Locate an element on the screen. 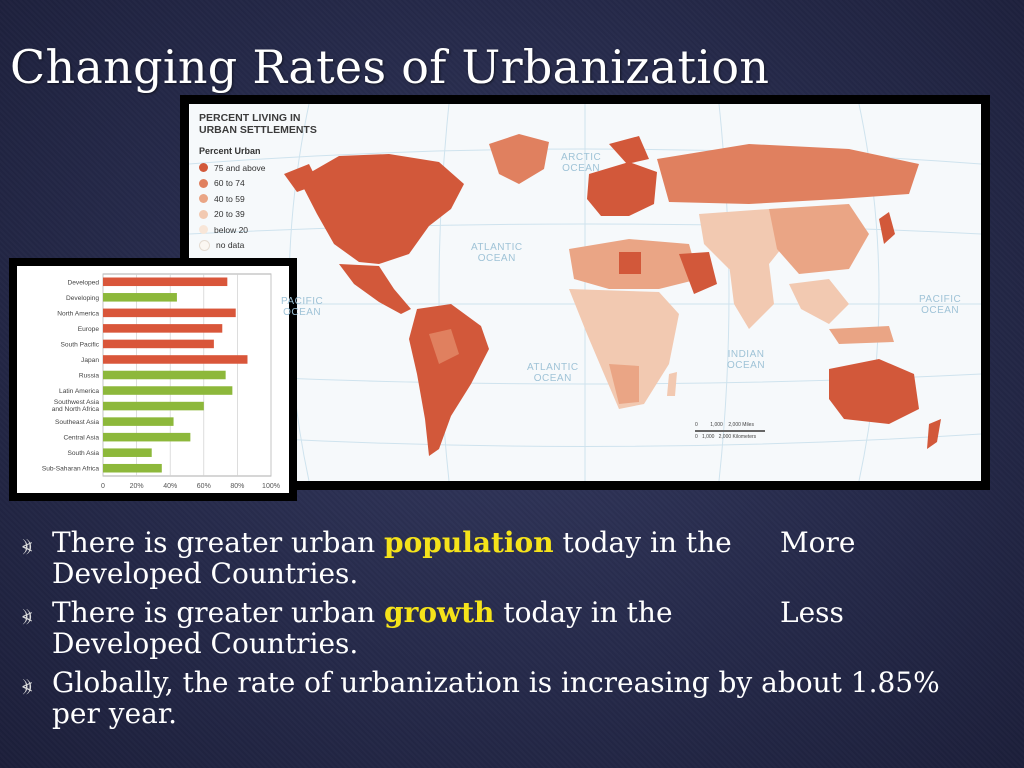  legend-label: 20 to 39 is located at coordinates (229, 214).